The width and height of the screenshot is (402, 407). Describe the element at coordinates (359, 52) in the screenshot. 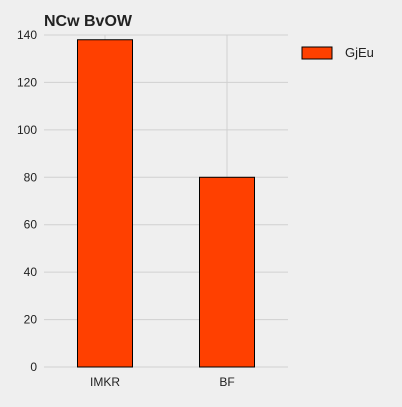

I see `legend-label-gjeu: GjEu` at that location.